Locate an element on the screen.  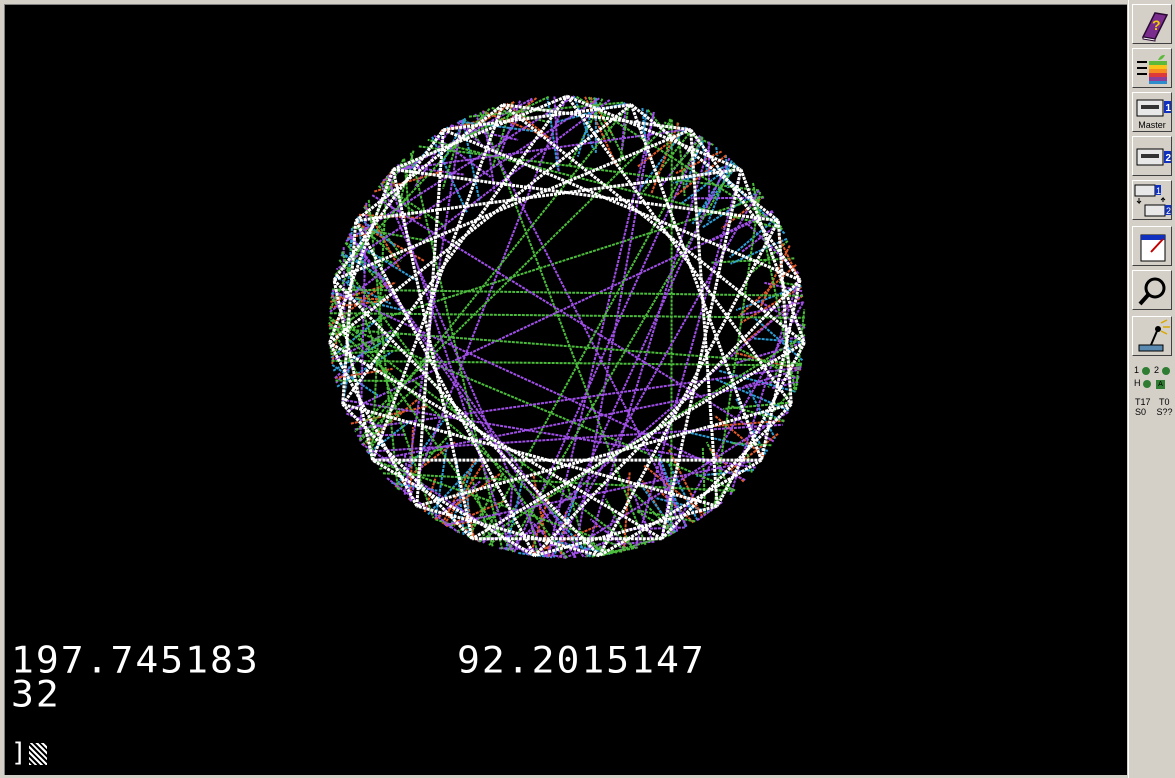
settings-button is located at coordinates (1152, 336).